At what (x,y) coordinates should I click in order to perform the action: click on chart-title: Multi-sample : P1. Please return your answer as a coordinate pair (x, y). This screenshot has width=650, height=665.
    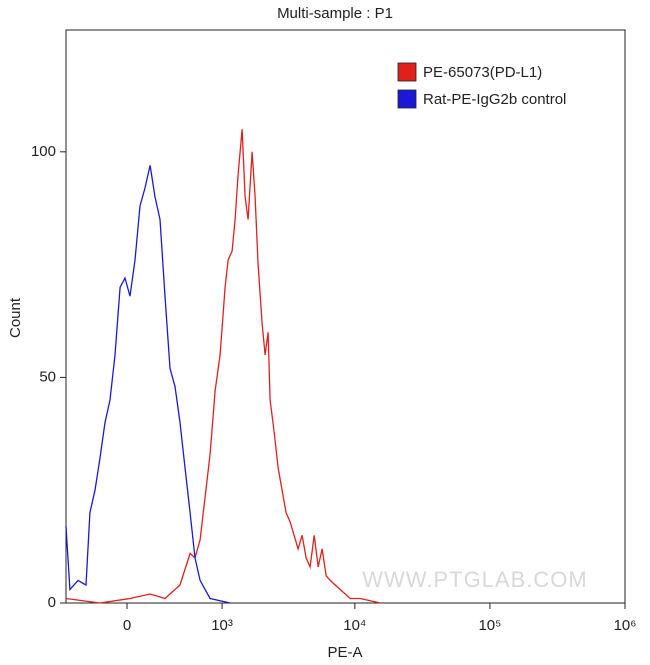
    Looking at the image, I should click on (335, 13).